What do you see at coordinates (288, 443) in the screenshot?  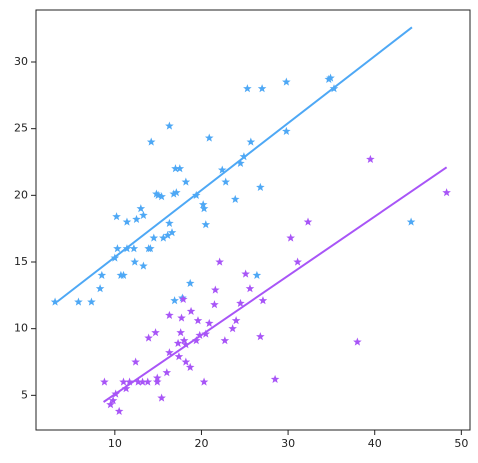 I see `x-tick-label: 30` at bounding box center [288, 443].